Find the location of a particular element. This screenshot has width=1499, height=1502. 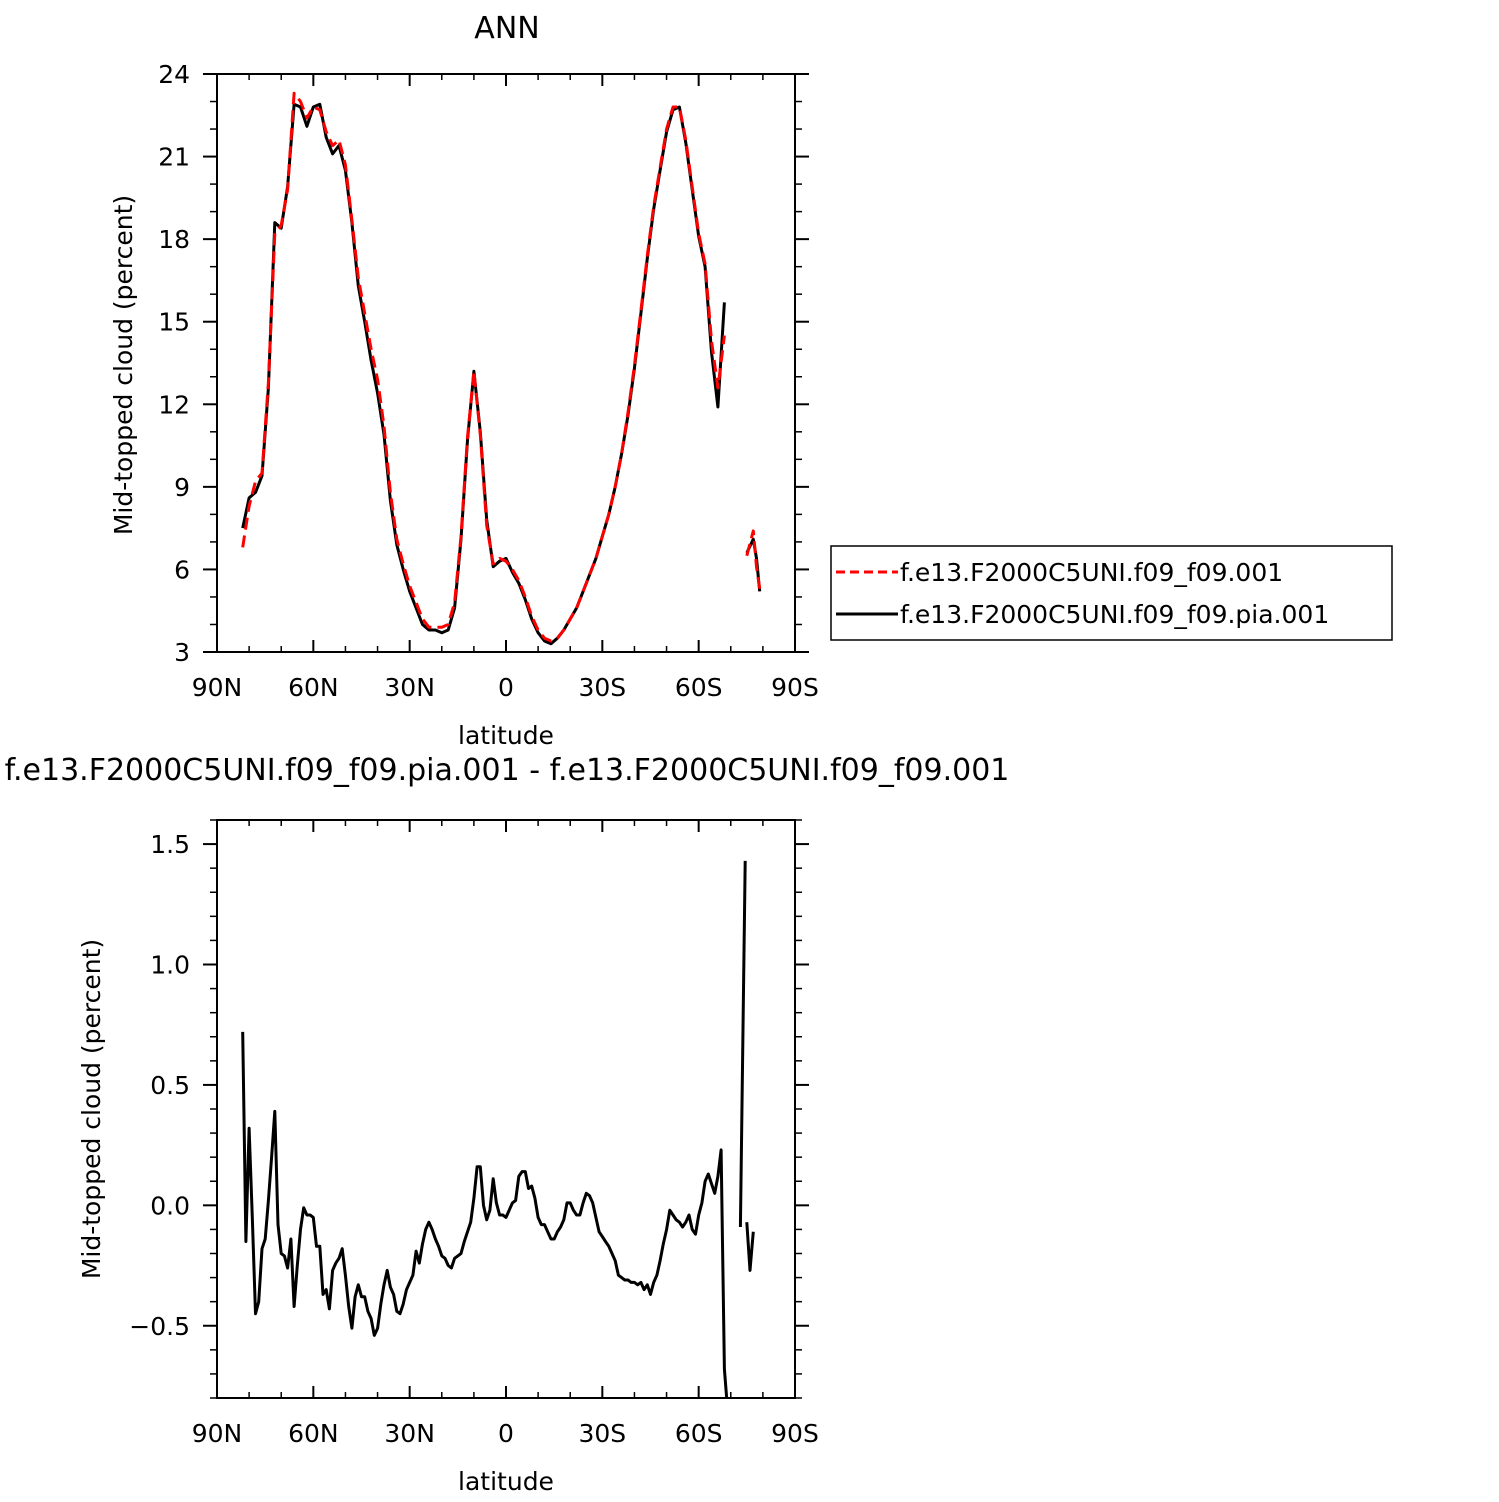

top-x-tick-label: 60S is located at coordinates (699, 687).